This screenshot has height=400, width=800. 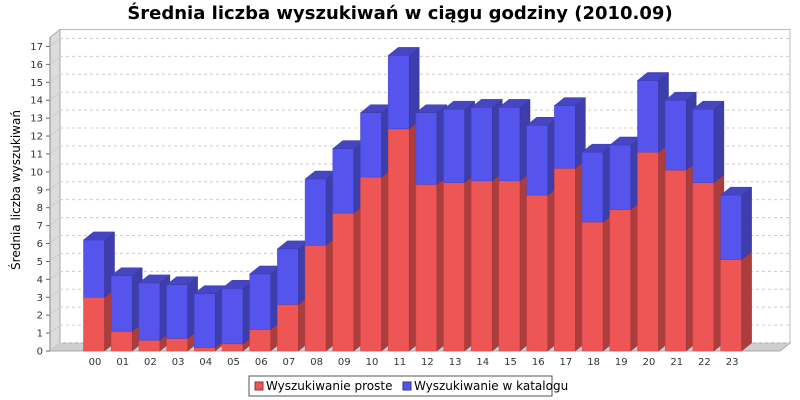 What do you see at coordinates (259, 386) in the screenshot?
I see `legend-swatch-simple` at bounding box center [259, 386].